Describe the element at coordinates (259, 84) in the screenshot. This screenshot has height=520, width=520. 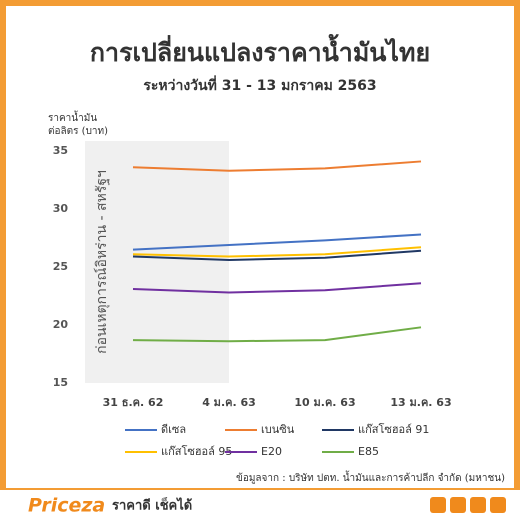
I see `chart-subtitle: ระหว่างวันที่ 31 - 13 มกราคม 2563` at that location.